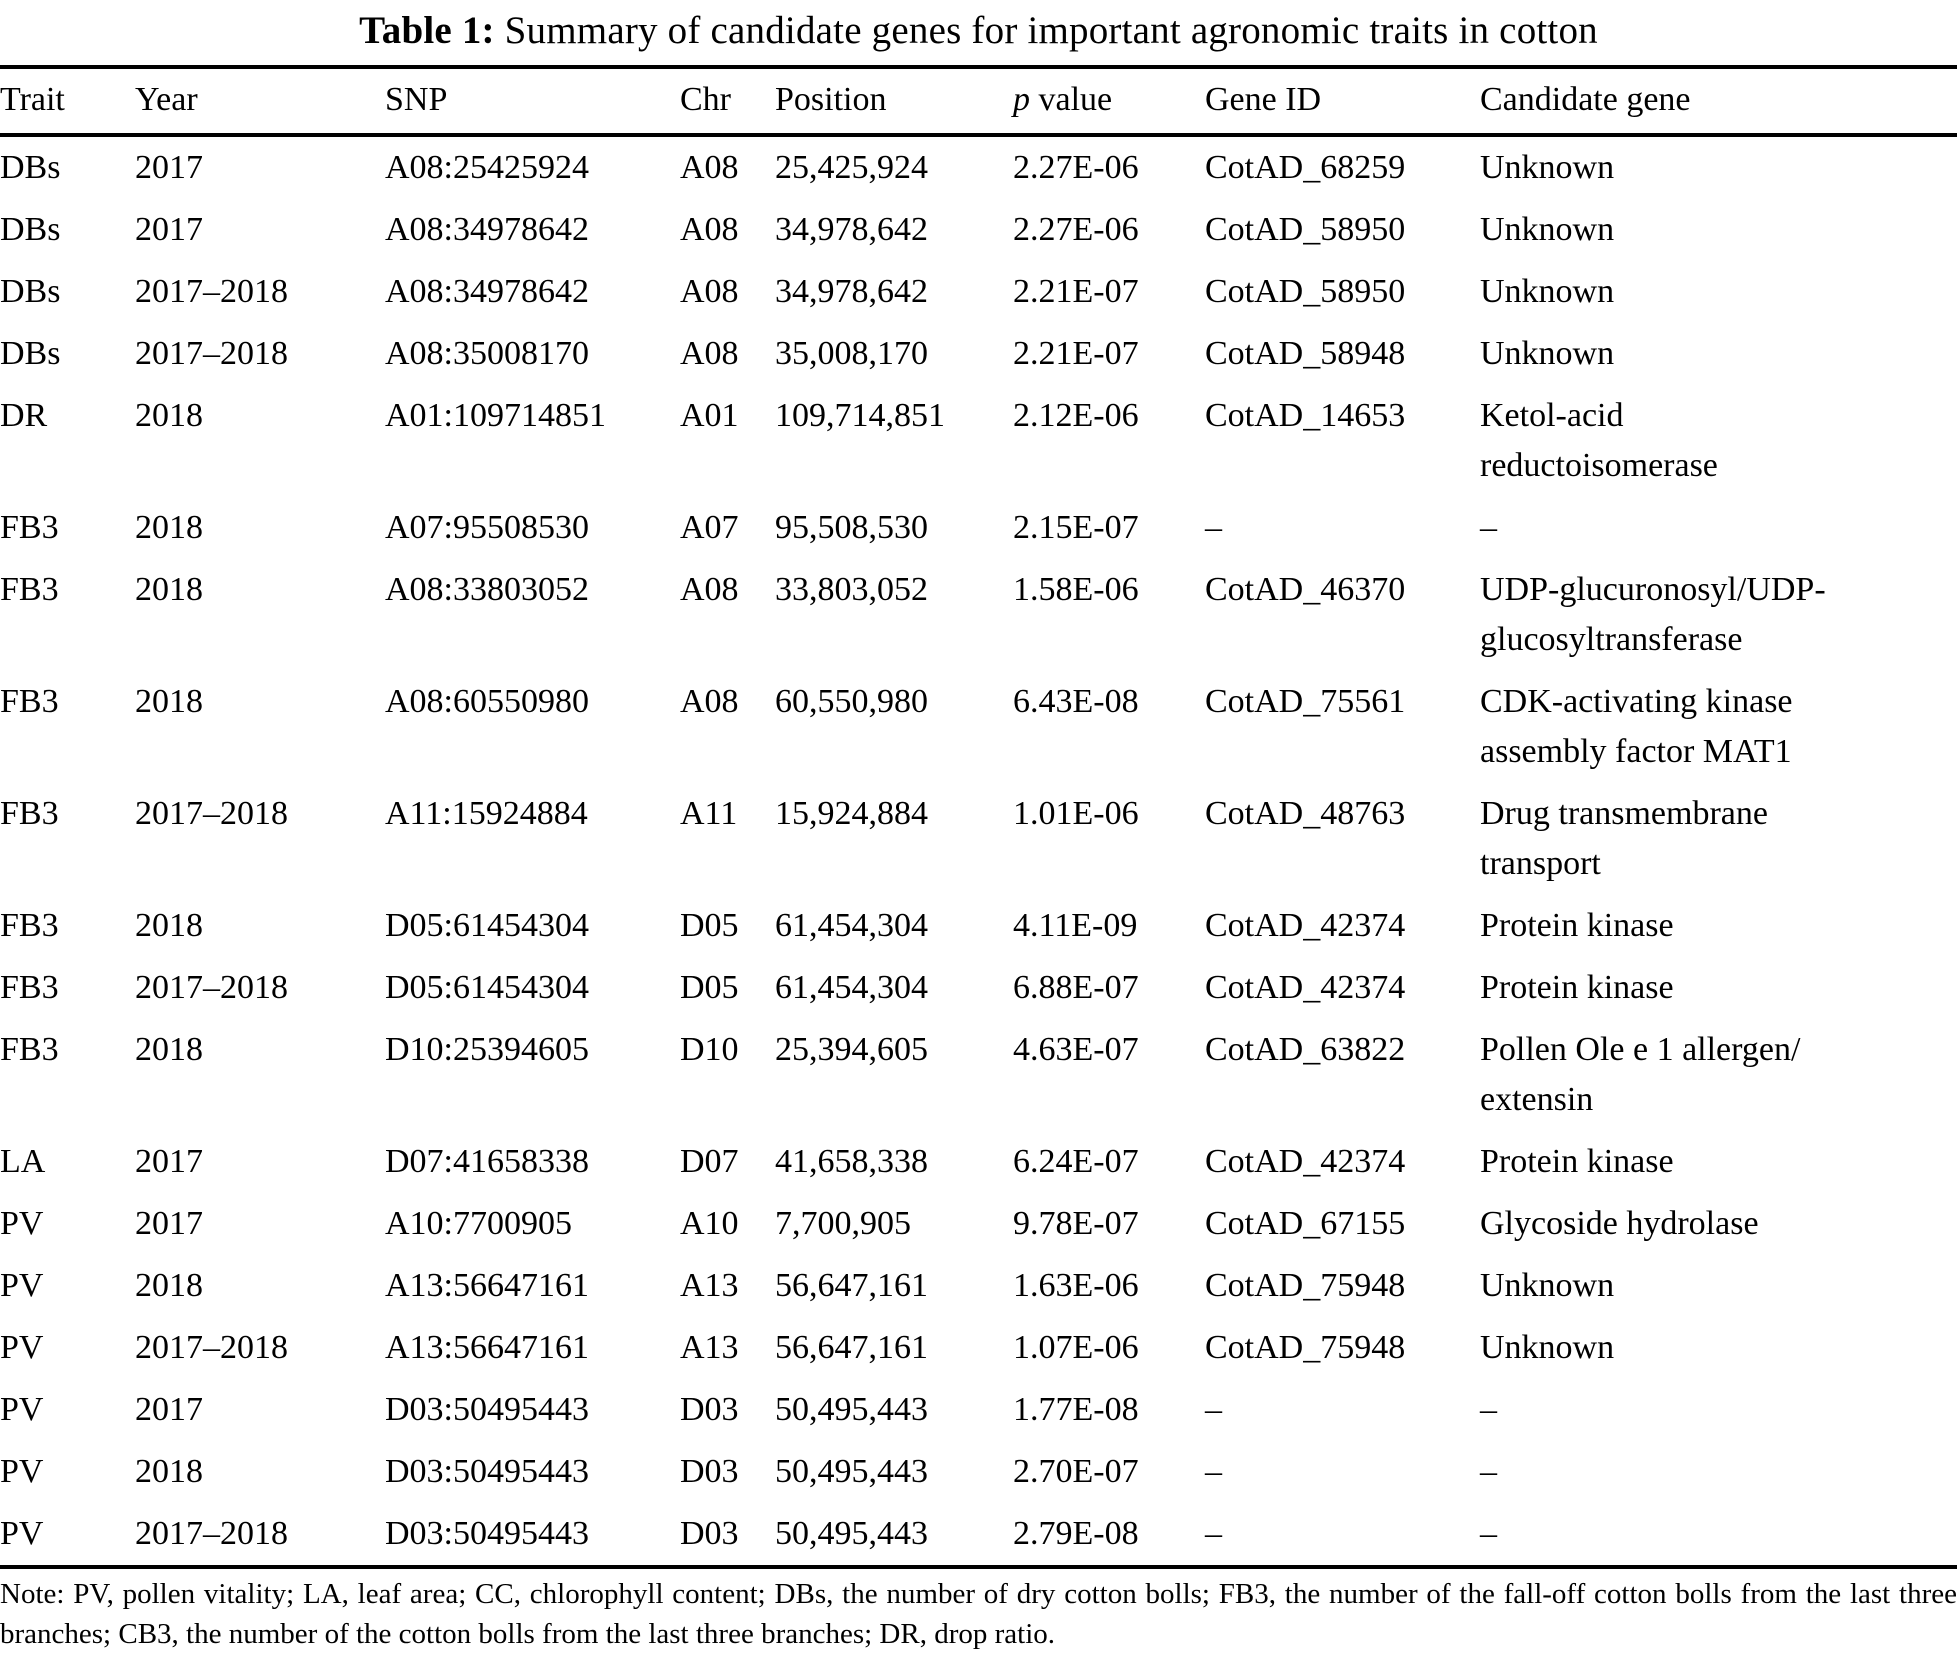 The width and height of the screenshot is (1957, 1660). Describe the element at coordinates (1076, 1347) in the screenshot. I see `cell-p-value: 1.07E-06` at that location.